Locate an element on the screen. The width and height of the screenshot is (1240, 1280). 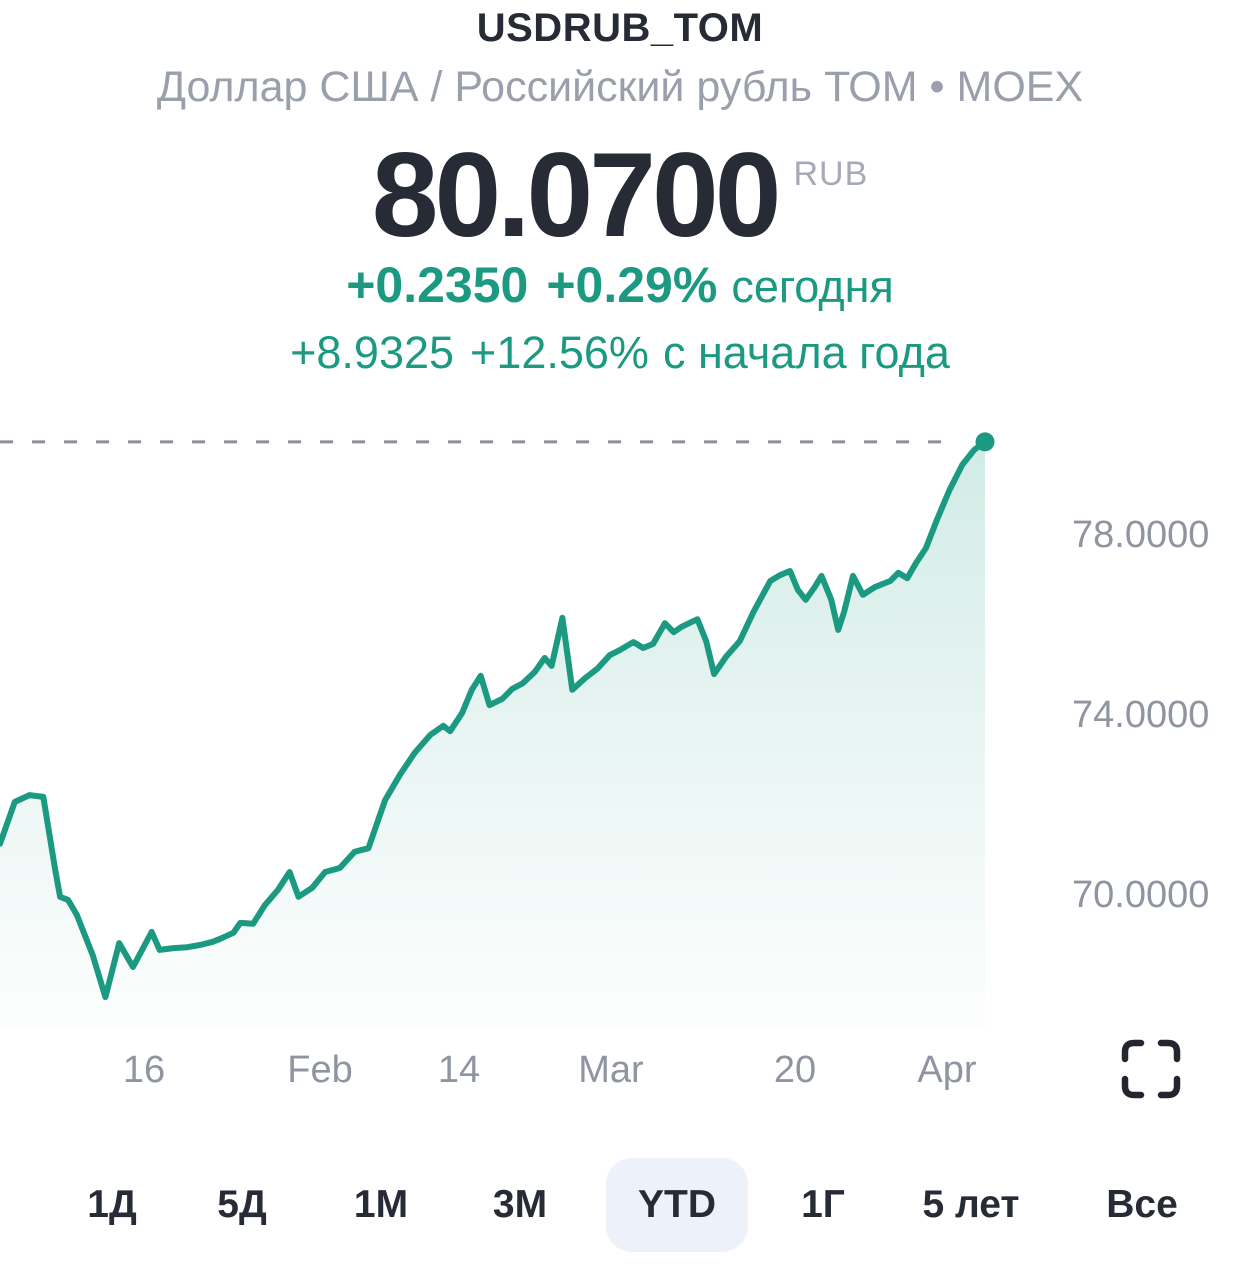
range-tabs: 1Д 5Д 1М 3М YTD 1Г 5 лет Все is located at coordinates (620, 1205).